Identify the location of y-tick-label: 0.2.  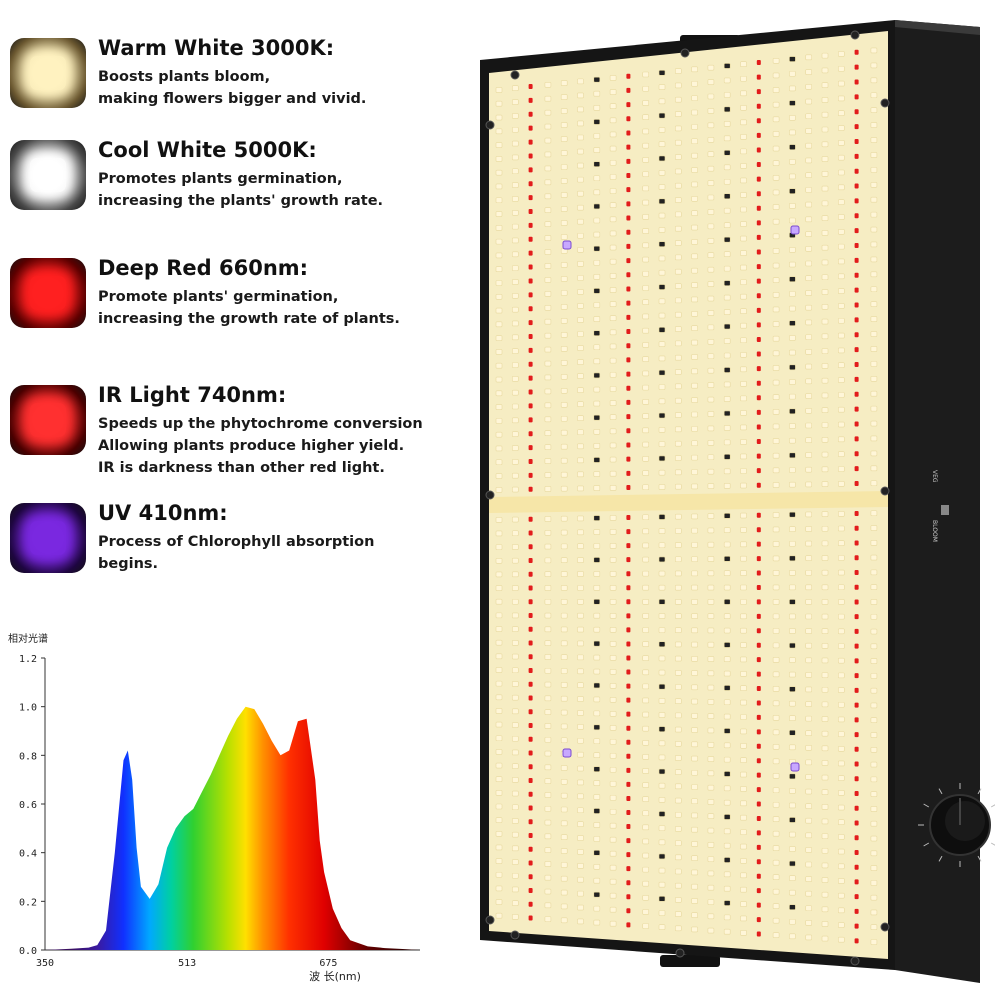
(28, 902).